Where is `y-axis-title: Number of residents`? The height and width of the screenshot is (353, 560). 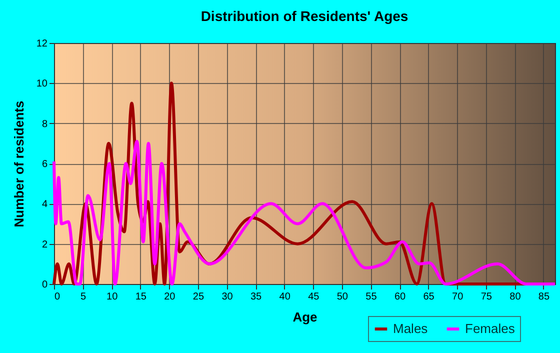 y-axis-title: Number of residents is located at coordinates (18, 164).